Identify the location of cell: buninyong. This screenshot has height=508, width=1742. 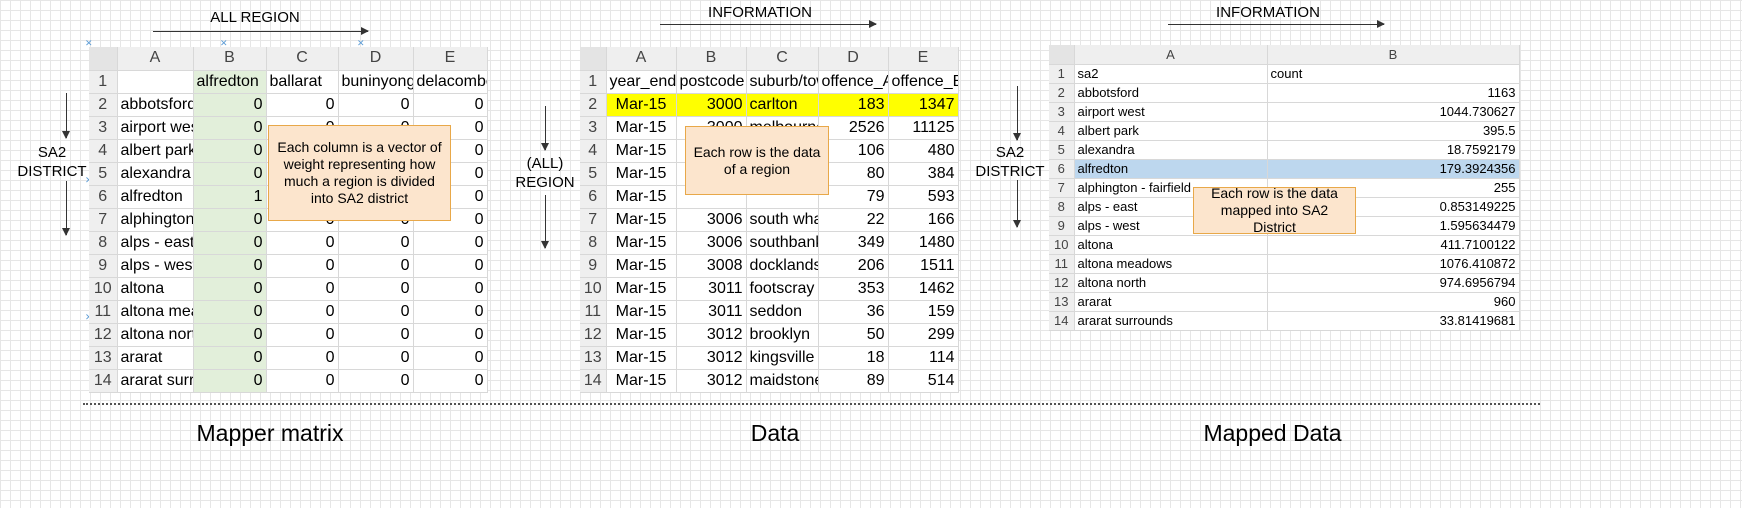
(376, 82).